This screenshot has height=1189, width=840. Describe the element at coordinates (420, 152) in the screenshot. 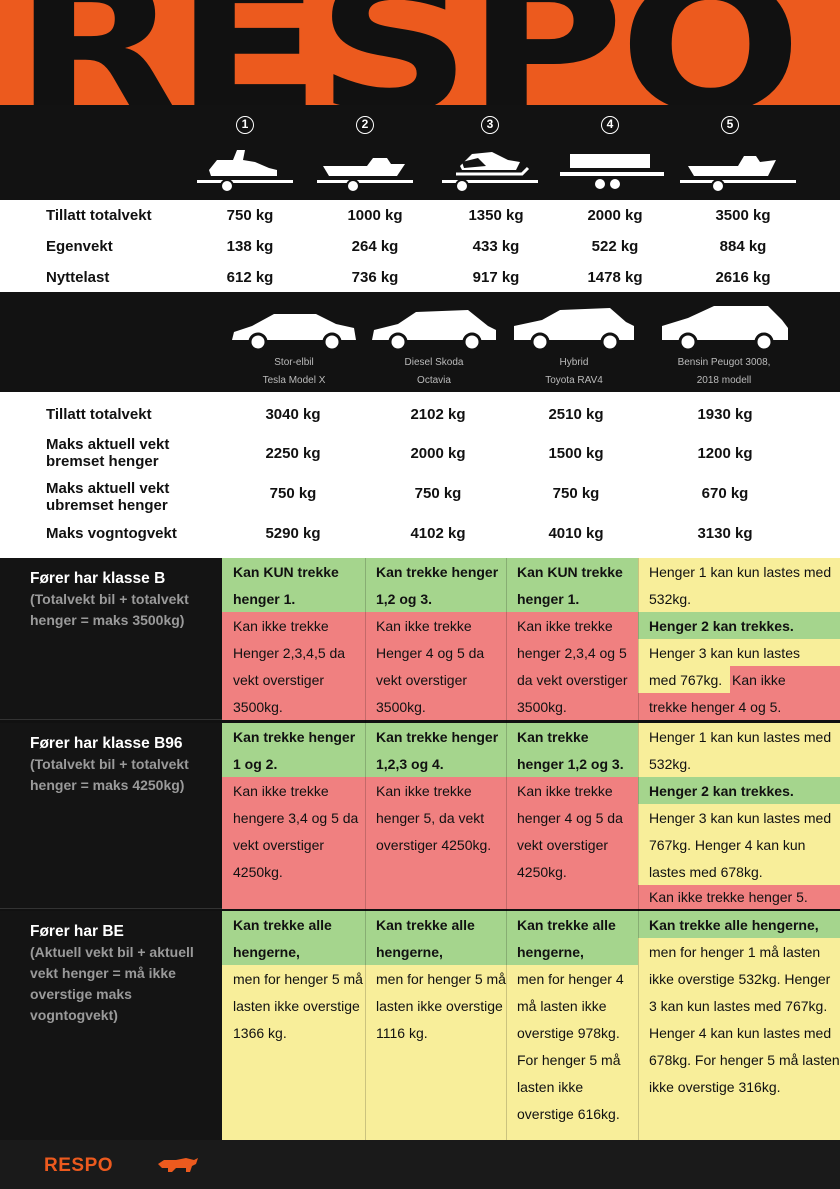

I see `trailer-icons-band: 1 2 3 4 5` at that location.